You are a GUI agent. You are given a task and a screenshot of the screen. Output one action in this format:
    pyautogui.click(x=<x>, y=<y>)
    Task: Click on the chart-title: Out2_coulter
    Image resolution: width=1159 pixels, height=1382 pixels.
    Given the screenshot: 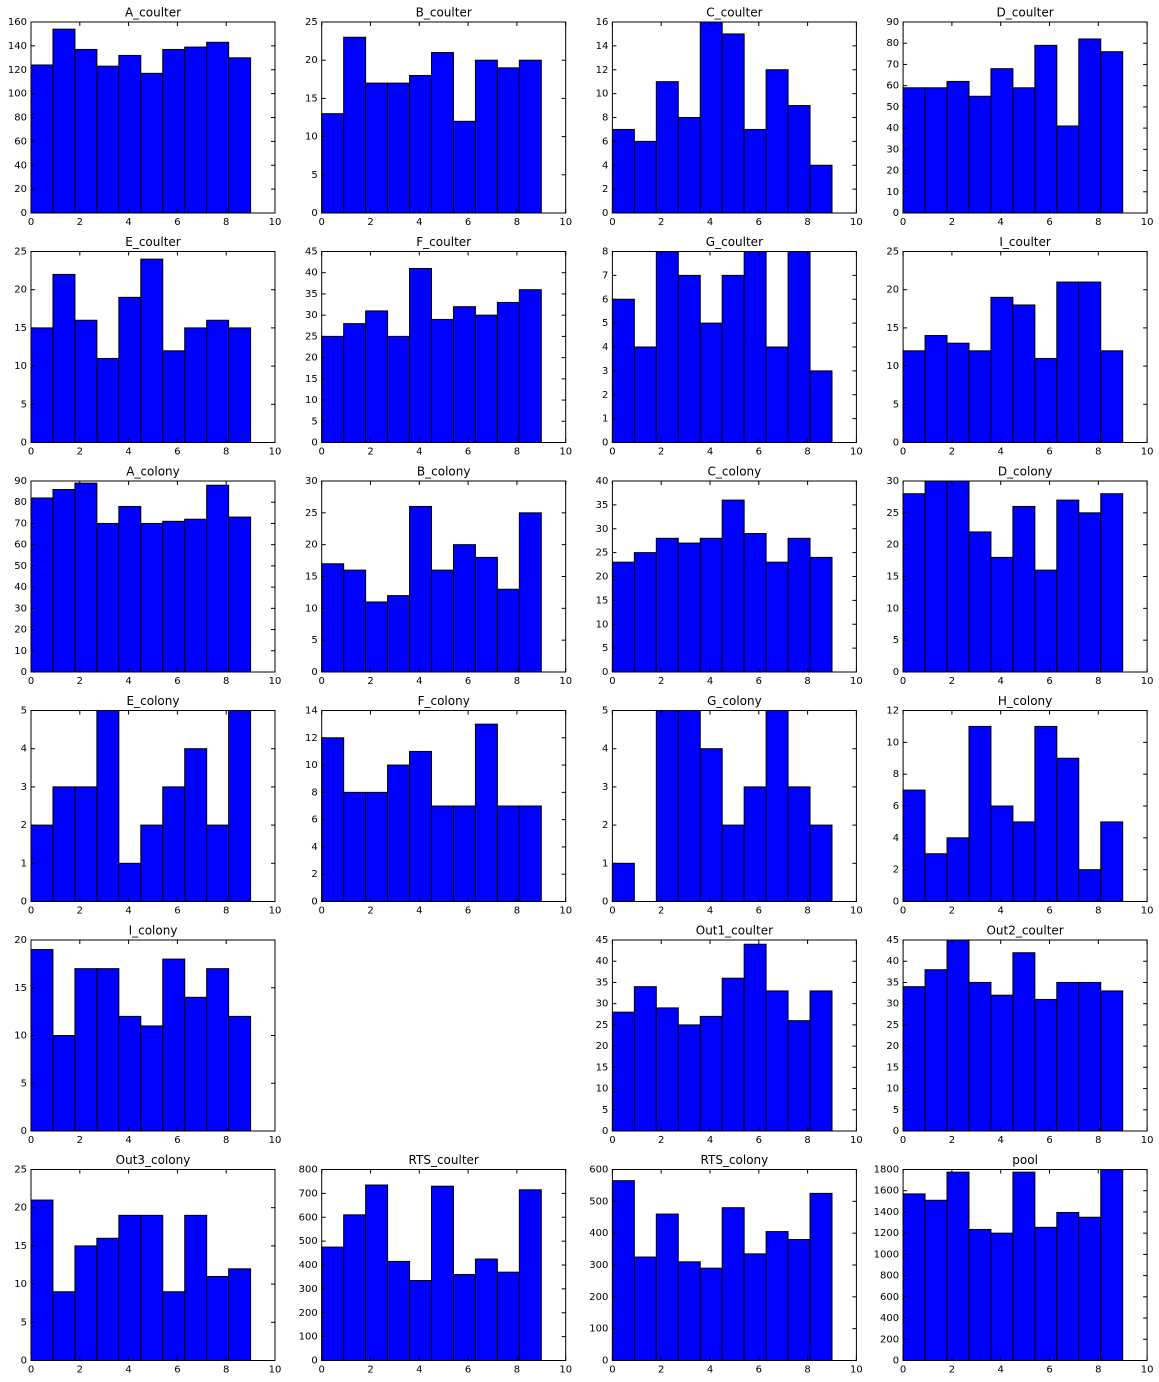 What is the action you would take?
    pyautogui.click(x=1024, y=931)
    